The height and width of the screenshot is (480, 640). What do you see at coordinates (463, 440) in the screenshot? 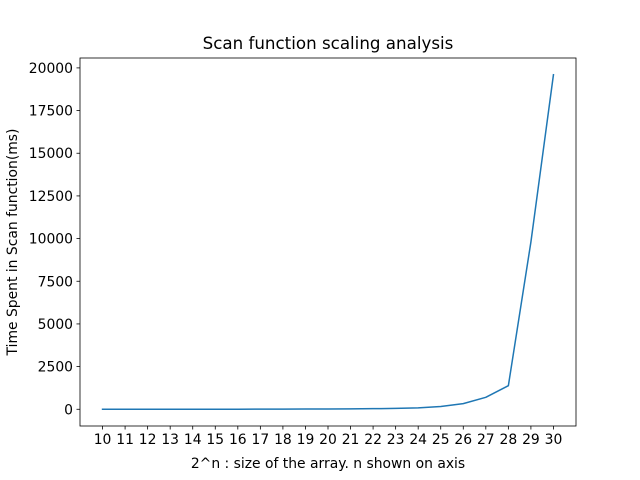
I see `x-tick-label: 26` at bounding box center [463, 440].